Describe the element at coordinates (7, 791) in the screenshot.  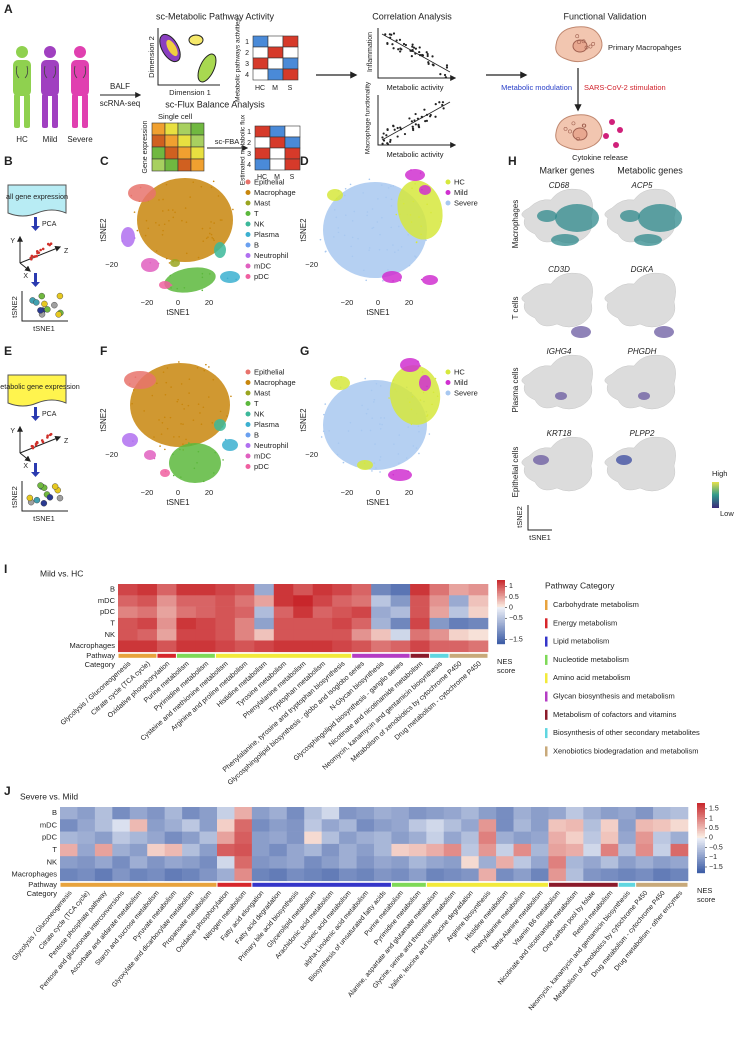
I see `panel-label: J` at that location.